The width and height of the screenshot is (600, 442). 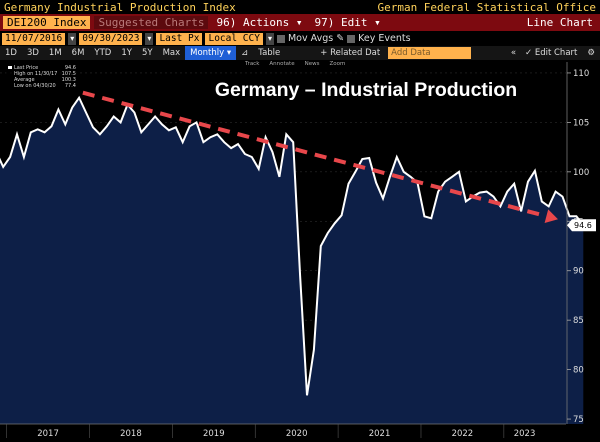 What do you see at coordinates (366, 90) in the screenshot?
I see `chart-title: Germany – Industrial Production` at bounding box center [366, 90].